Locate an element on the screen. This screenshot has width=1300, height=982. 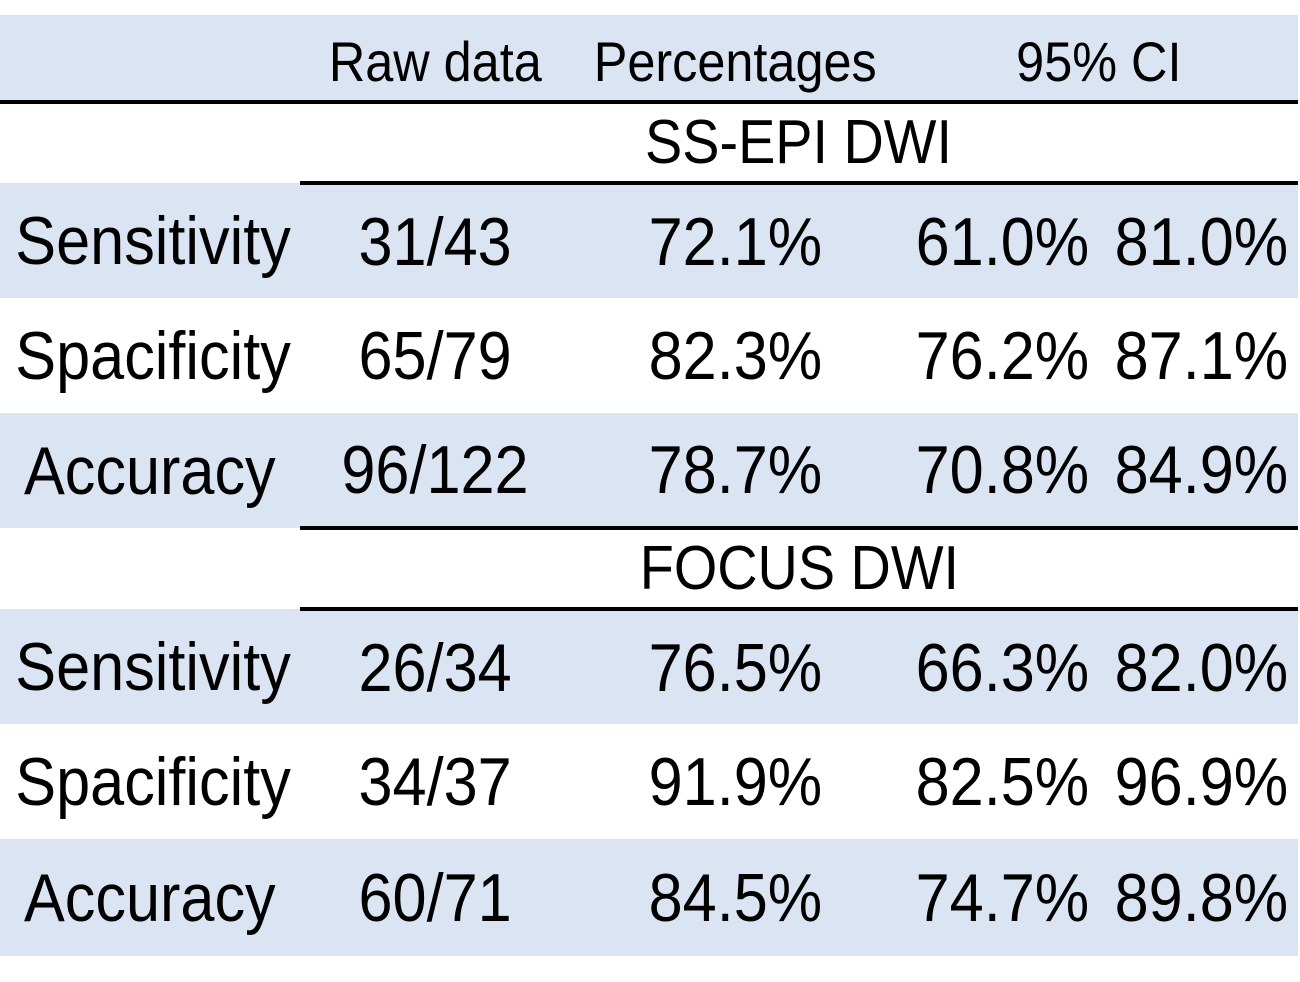
ci-high-cell: 81.0% is located at coordinates (1201, 240).